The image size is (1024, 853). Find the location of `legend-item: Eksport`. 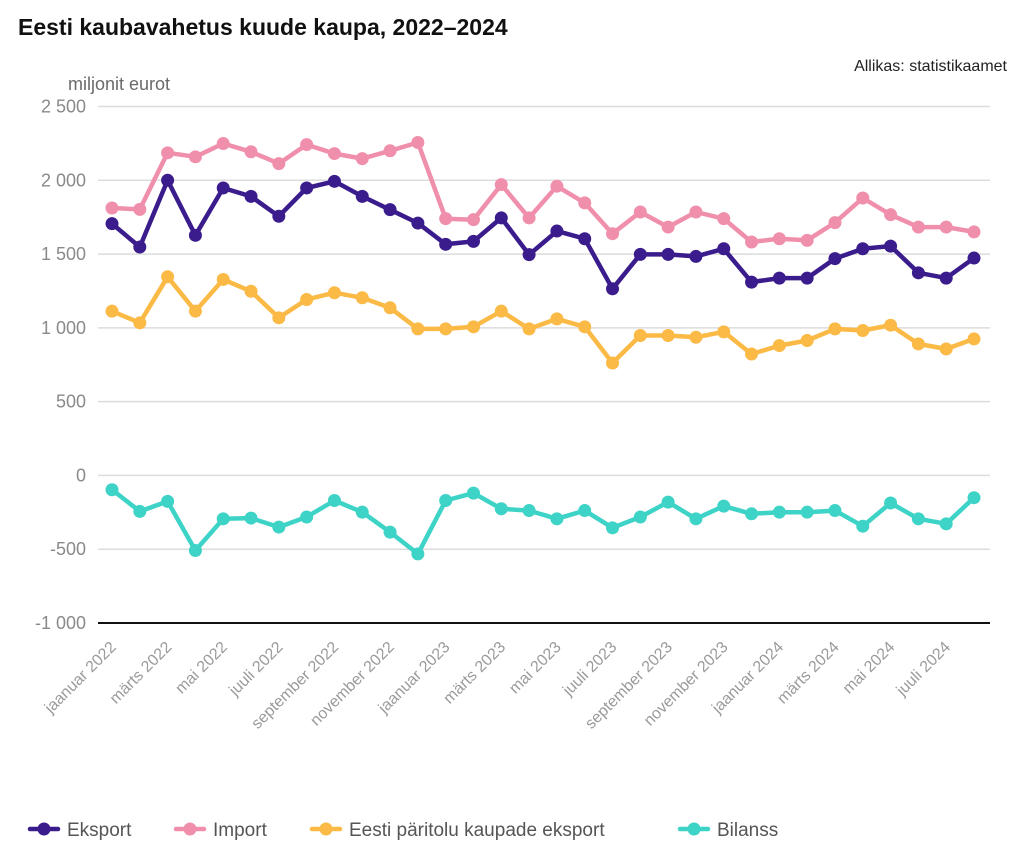

legend-item: Eksport is located at coordinates (79, 830).